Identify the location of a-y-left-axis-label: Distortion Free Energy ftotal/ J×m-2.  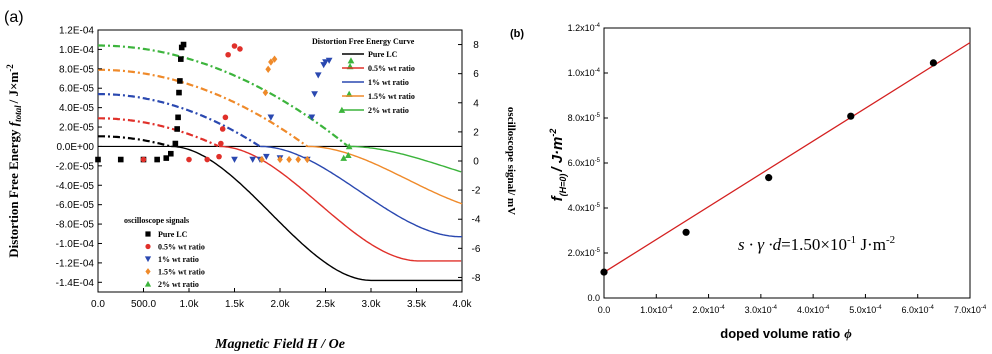
(14, 161).